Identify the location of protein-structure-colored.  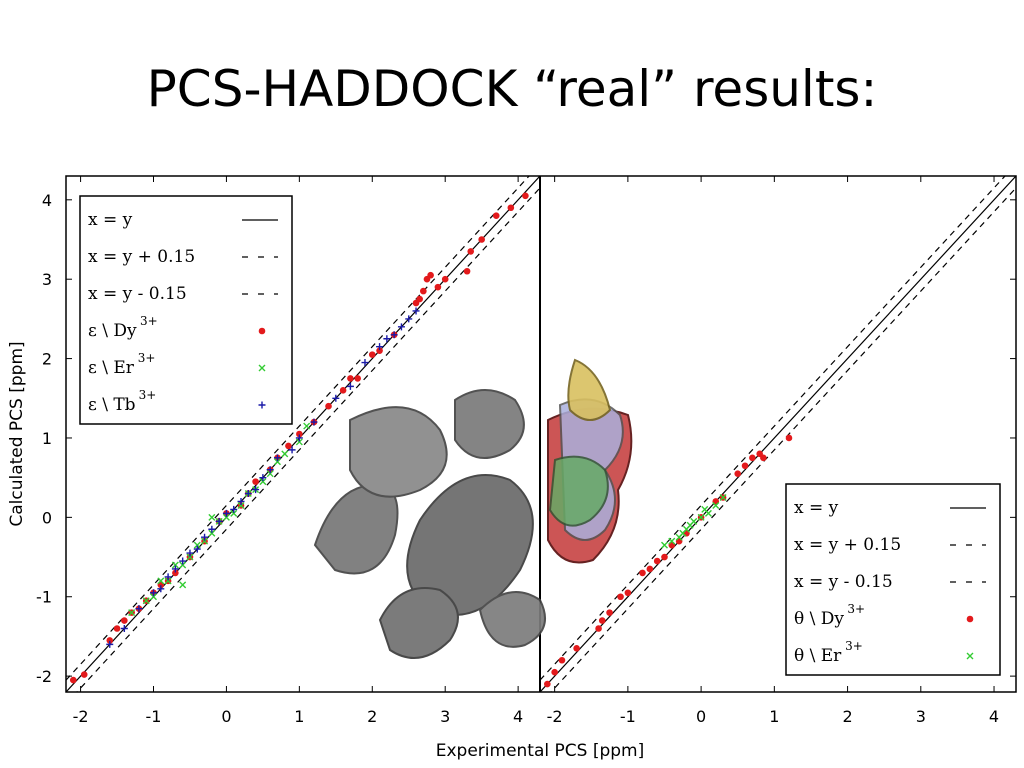
(590, 461).